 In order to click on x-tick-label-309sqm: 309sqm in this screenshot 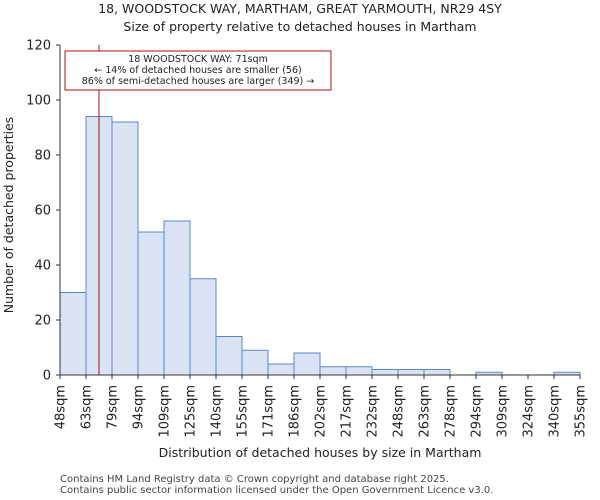, I will do `click(503, 411)`.